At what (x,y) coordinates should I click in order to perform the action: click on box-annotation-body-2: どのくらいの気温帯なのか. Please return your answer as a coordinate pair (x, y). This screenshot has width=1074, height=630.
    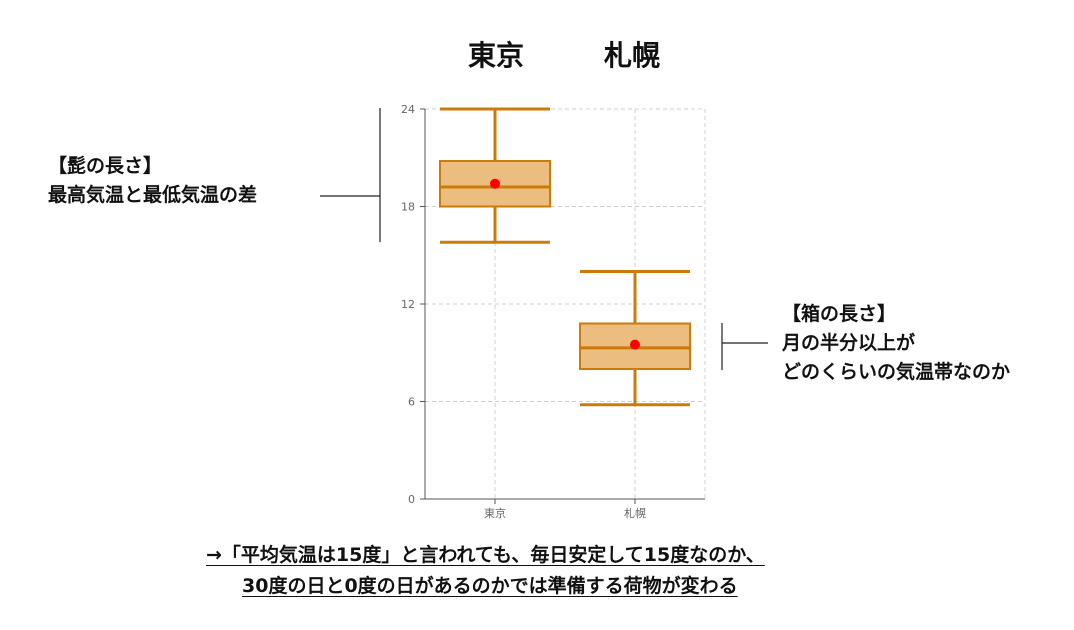
    Looking at the image, I should click on (896, 372).